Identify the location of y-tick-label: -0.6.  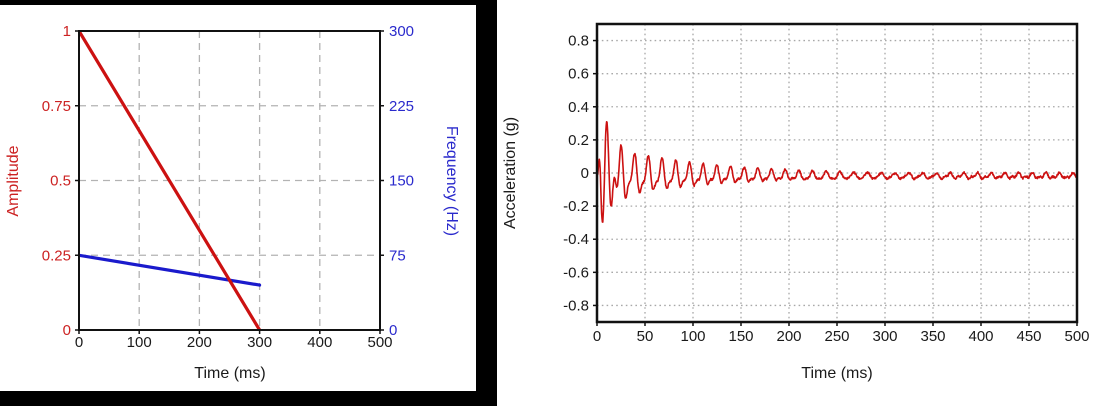
(576, 272).